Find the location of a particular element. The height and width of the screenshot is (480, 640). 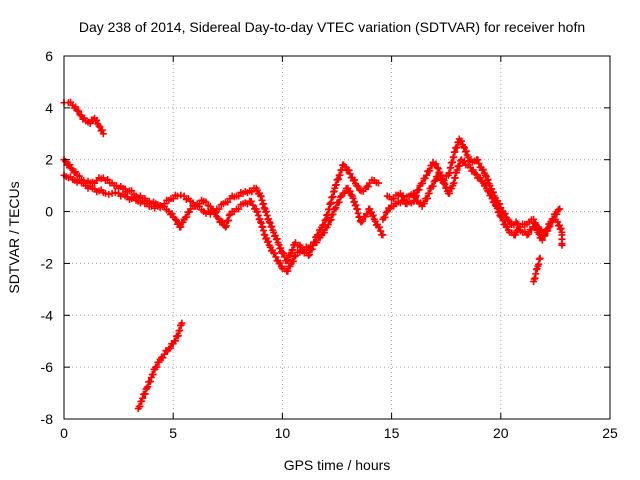

series-top-left-arc is located at coordinates (83, 118).